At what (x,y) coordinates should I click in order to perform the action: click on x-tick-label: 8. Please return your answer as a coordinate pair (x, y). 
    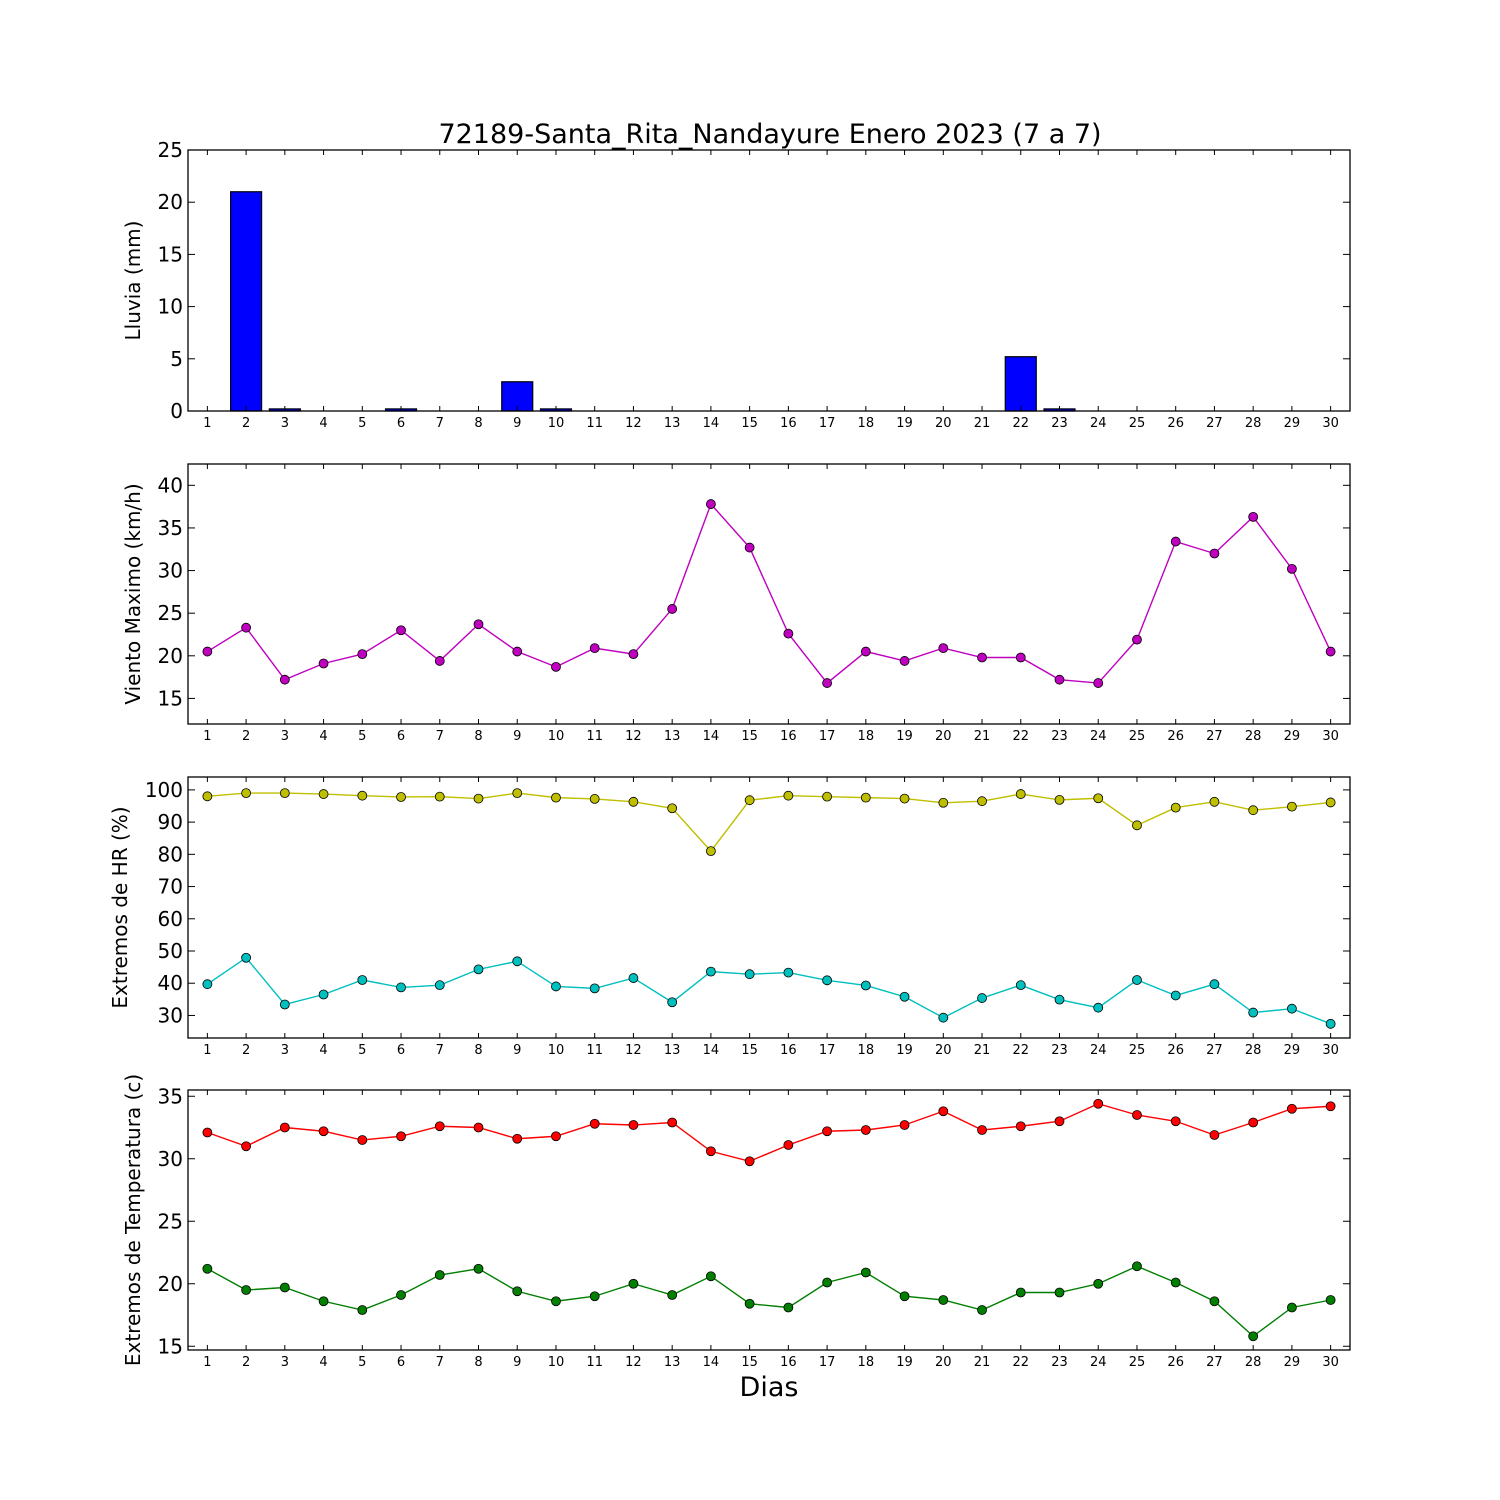
    Looking at the image, I should click on (478, 1362).